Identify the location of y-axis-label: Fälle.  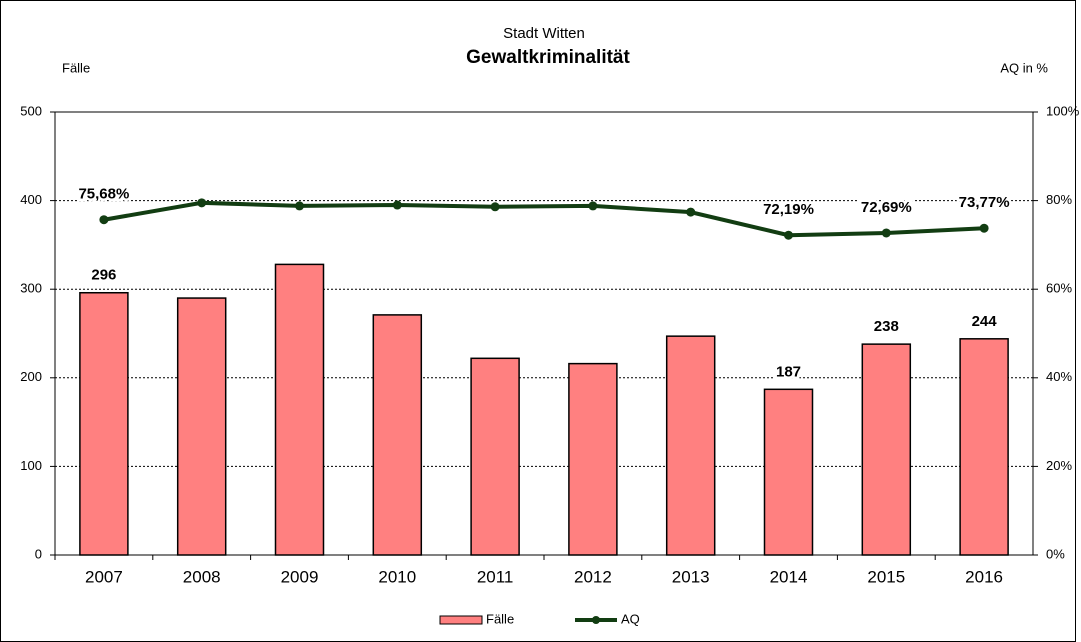
(76, 67).